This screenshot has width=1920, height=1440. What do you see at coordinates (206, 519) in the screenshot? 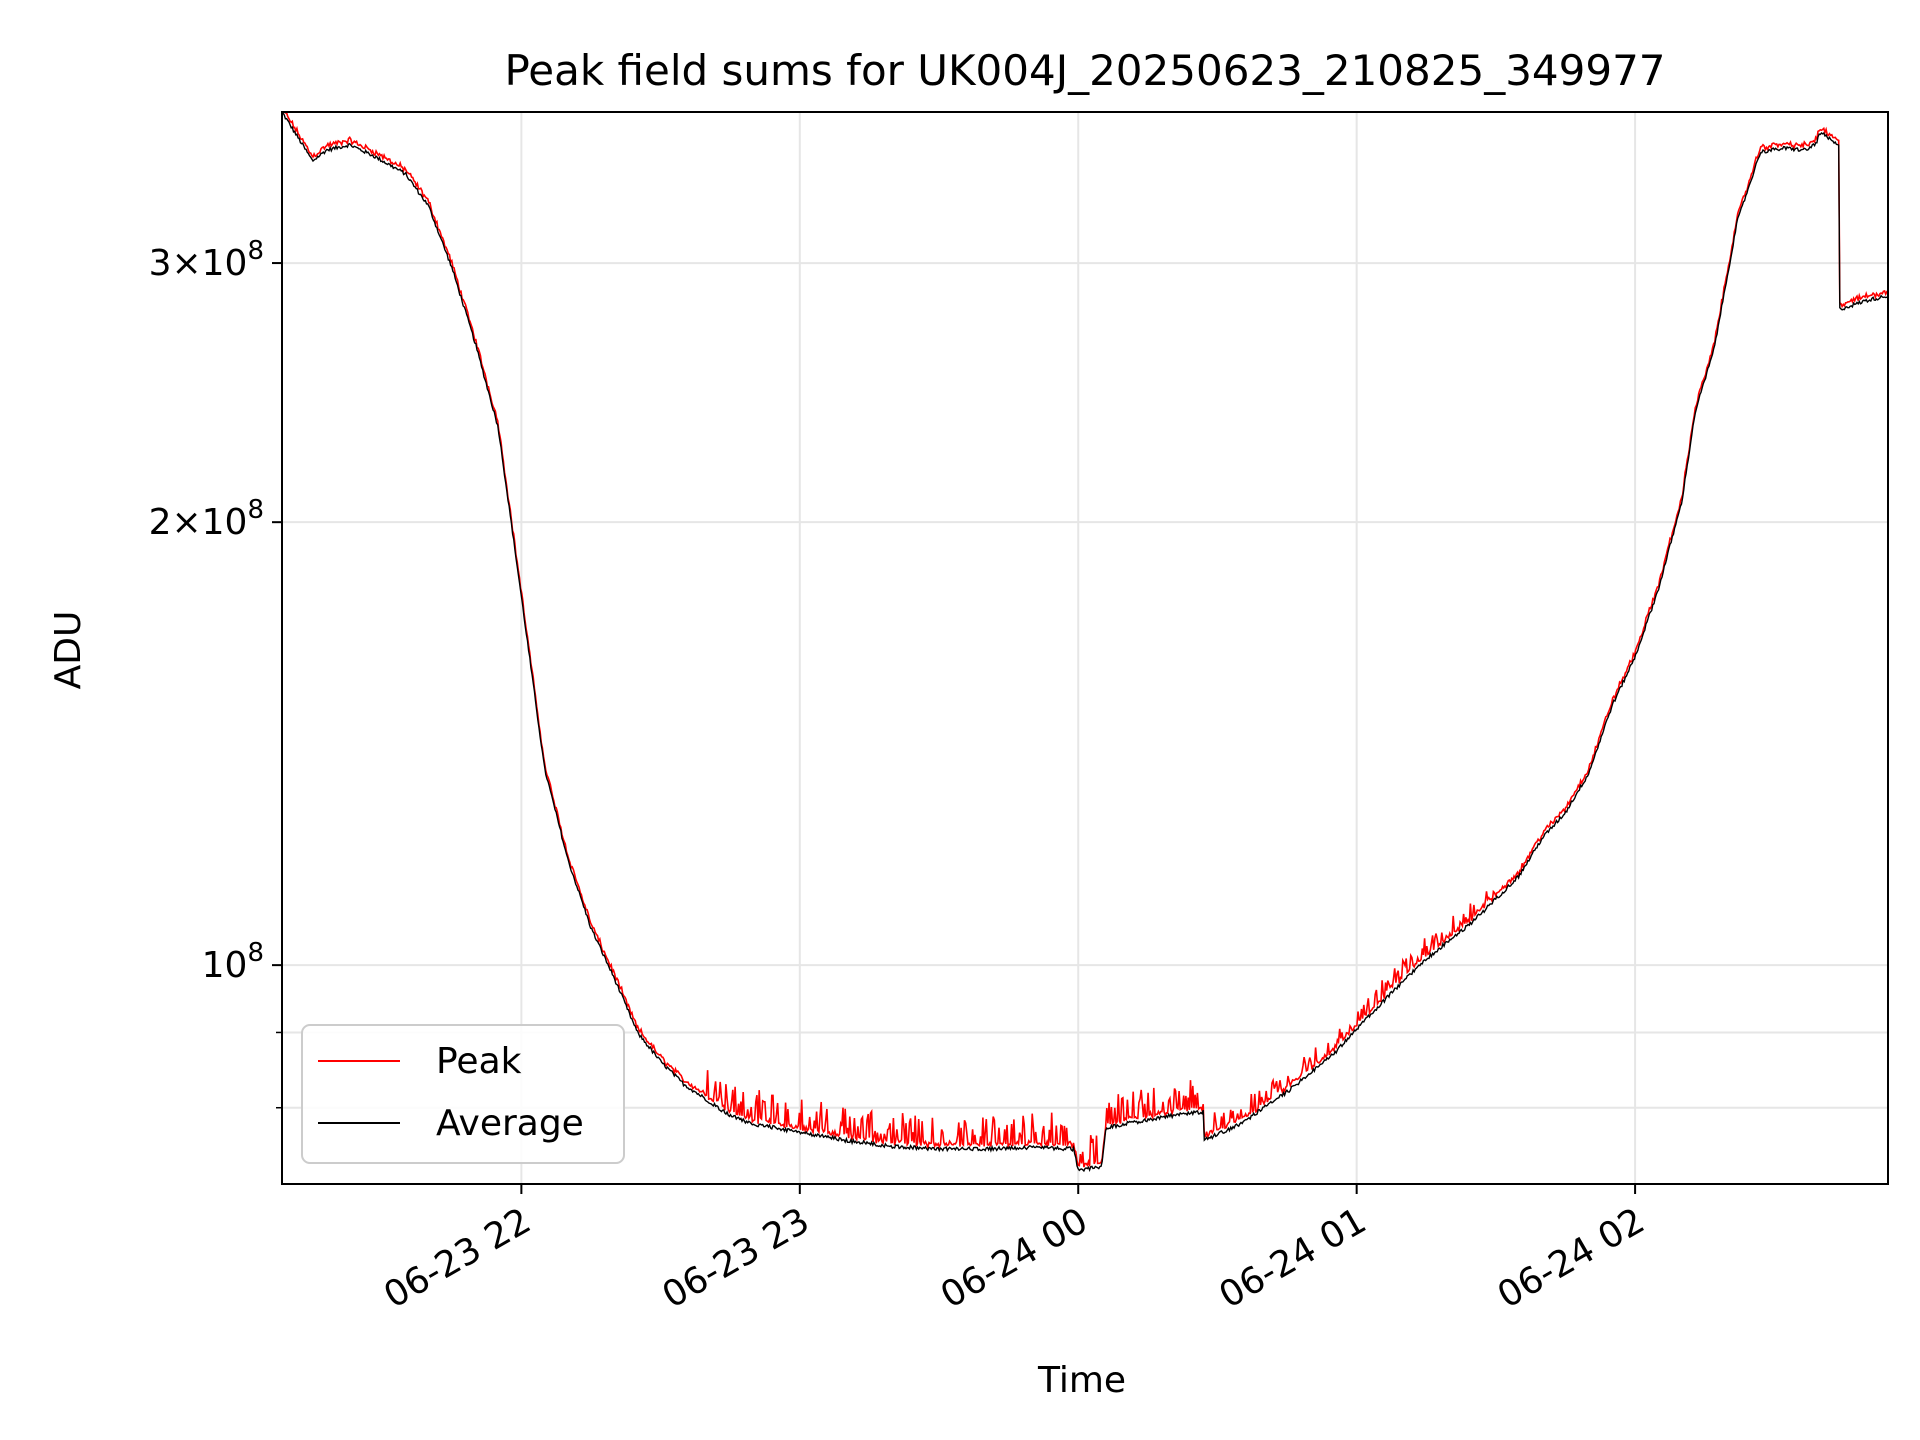
I see `y-tick-label: 2×108` at bounding box center [206, 519].